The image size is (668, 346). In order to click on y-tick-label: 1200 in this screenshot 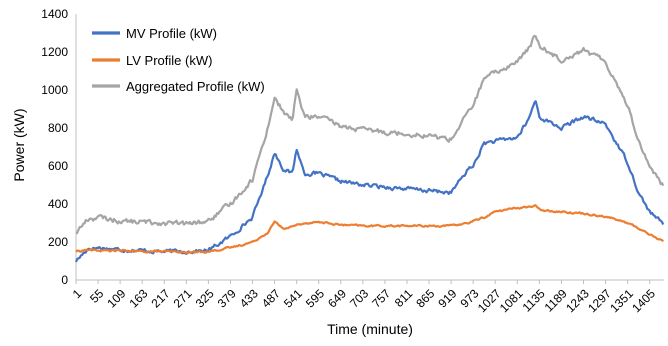, I will do `click(54, 52)`.